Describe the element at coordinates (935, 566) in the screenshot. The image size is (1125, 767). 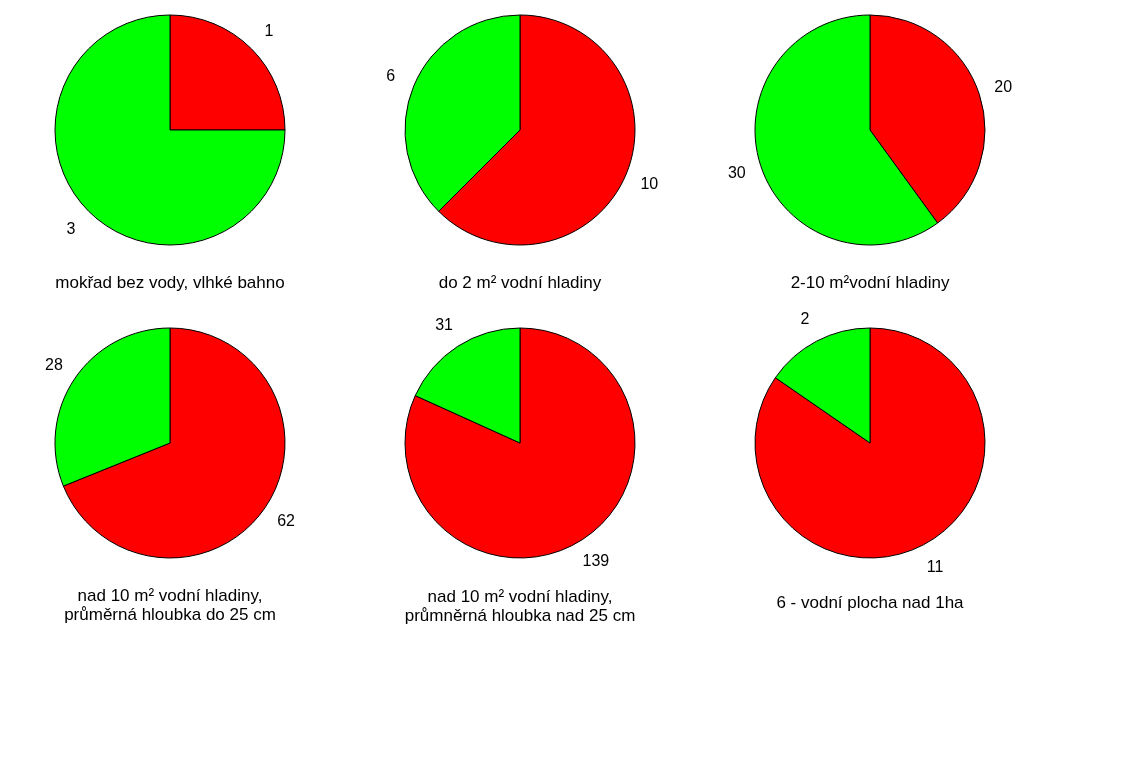
I see `data-label: 11` at that location.